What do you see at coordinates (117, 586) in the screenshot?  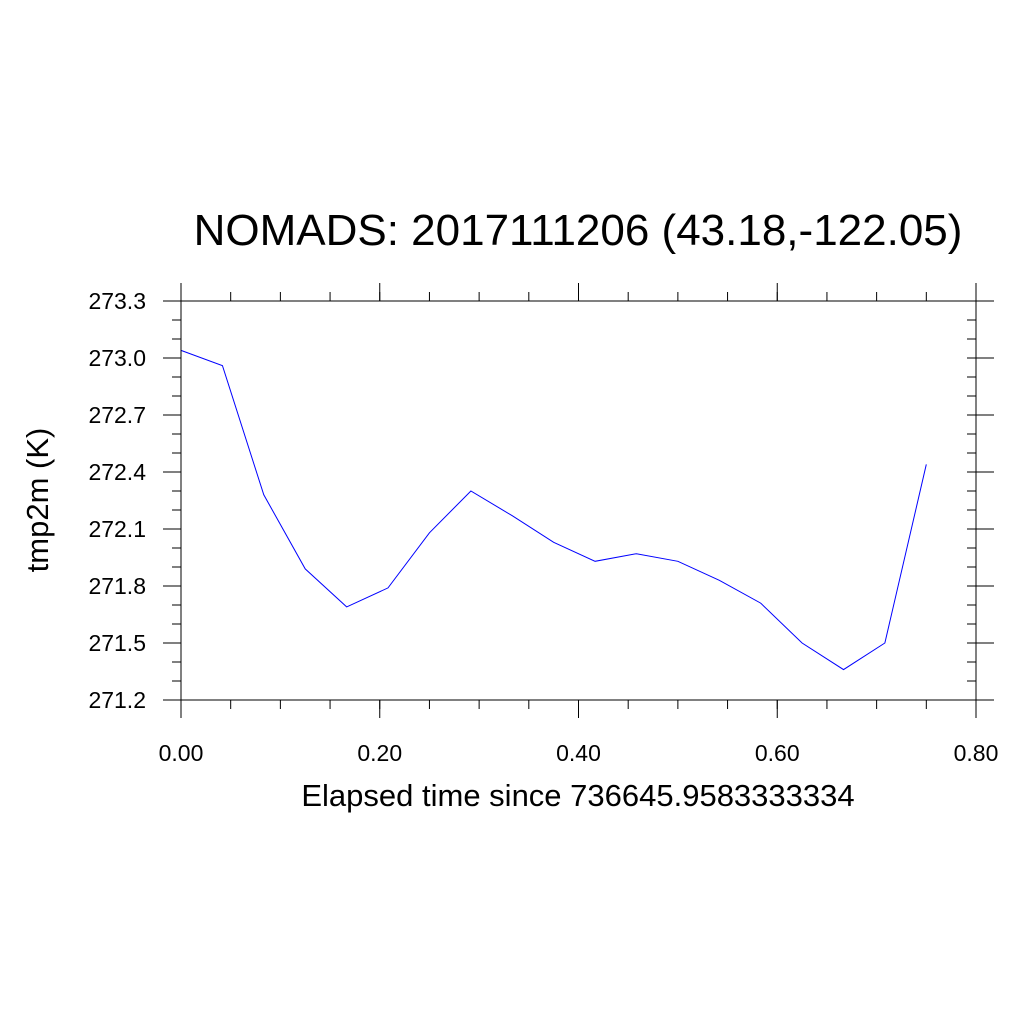 I see `y-tick-label: 271.8` at bounding box center [117, 586].